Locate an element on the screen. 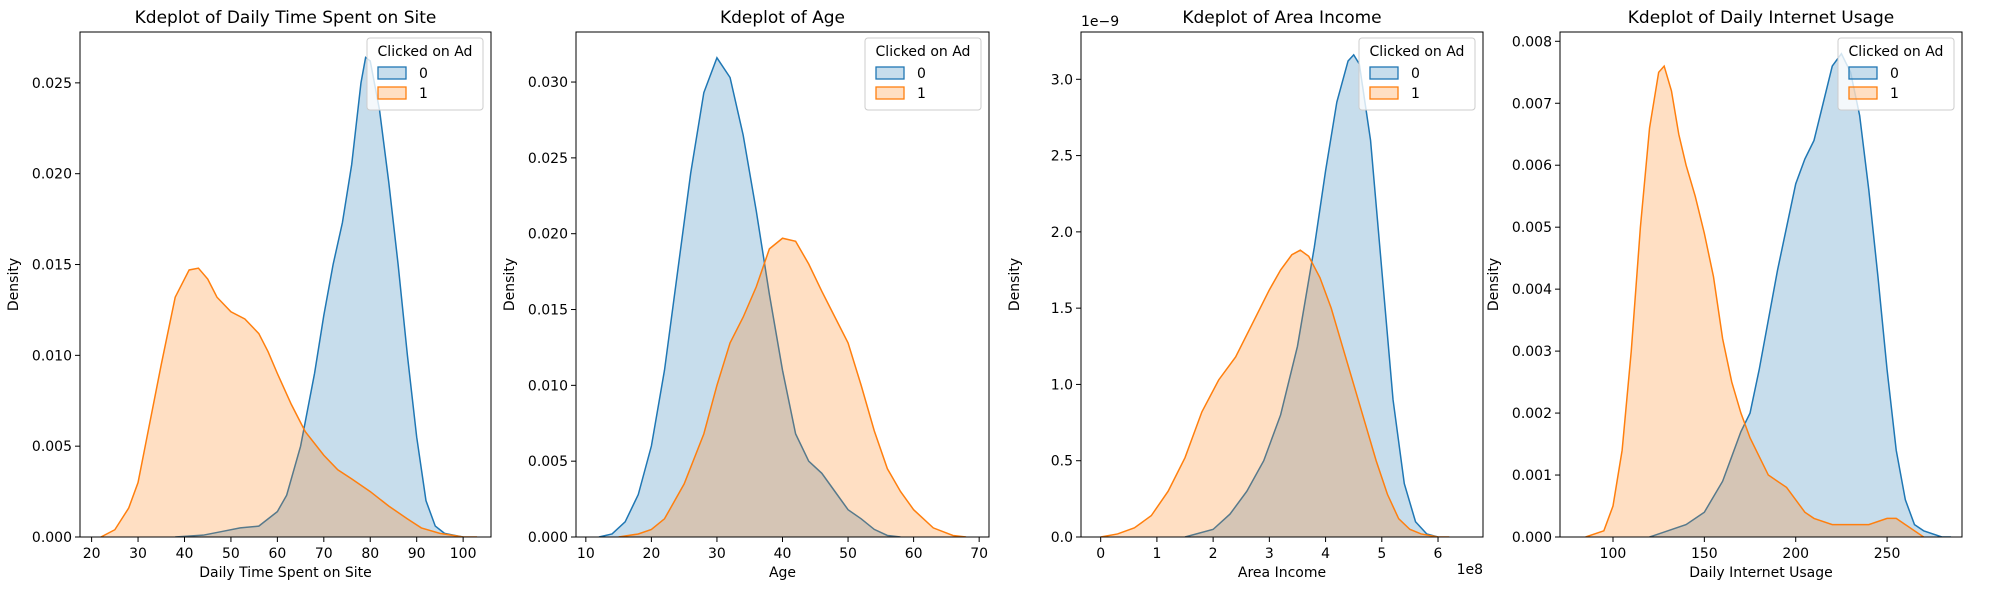  x-tick-label: 3 is located at coordinates (1269, 554).